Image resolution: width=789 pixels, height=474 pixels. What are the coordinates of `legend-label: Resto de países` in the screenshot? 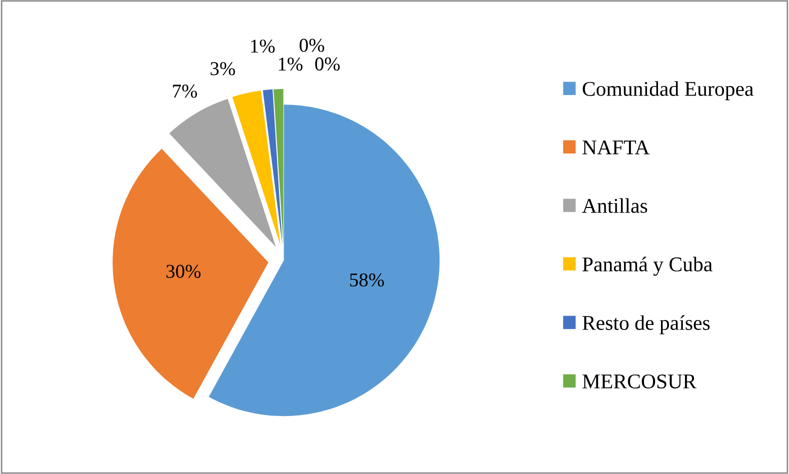 It's located at (646, 324).